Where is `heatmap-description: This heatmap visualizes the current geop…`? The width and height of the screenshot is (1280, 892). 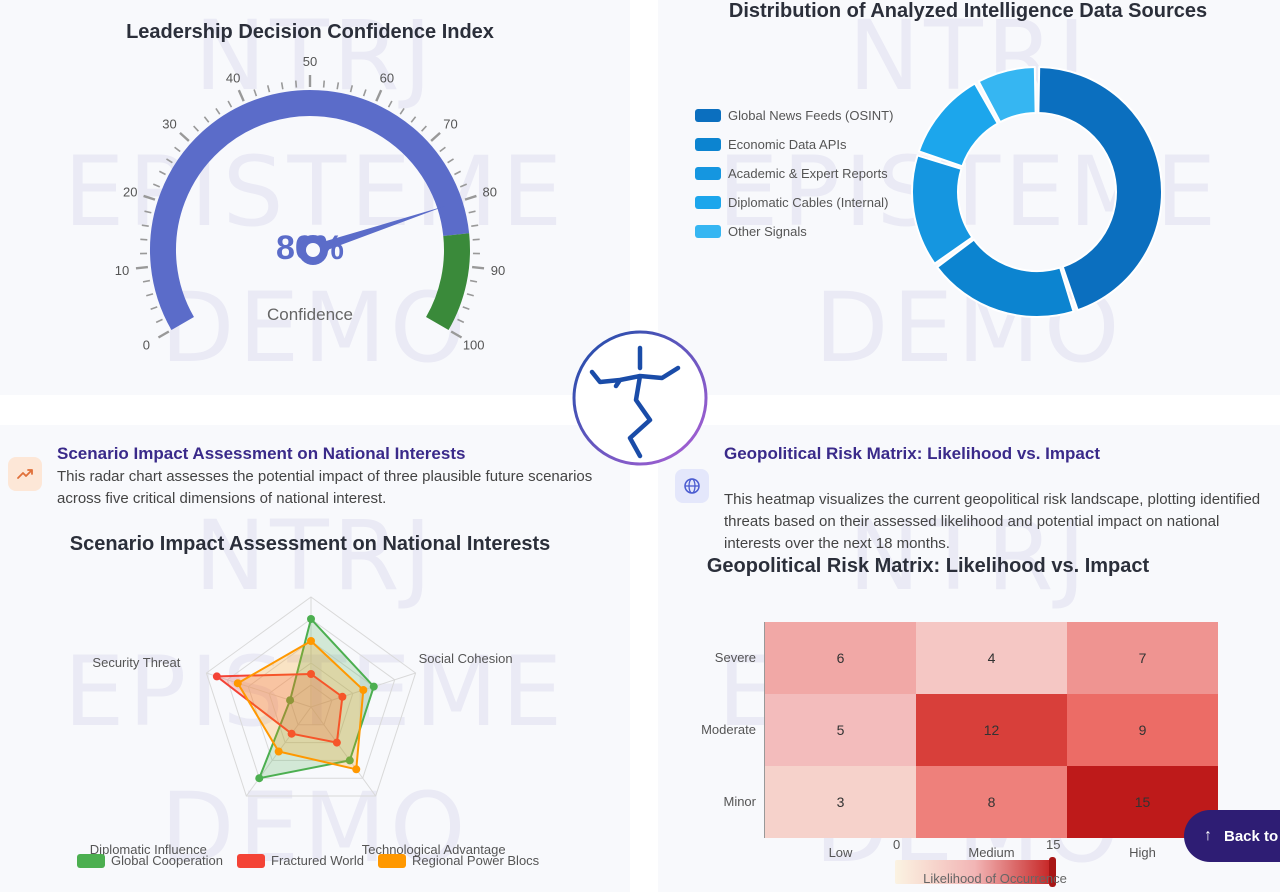 heatmap-description: This heatmap visualizes the current geop… is located at coordinates (992, 521).